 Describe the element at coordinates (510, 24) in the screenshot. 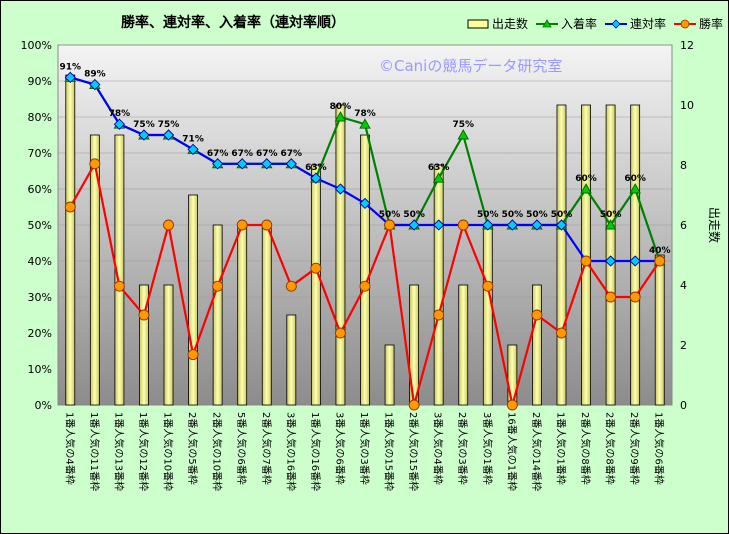

I see `legend-label-bar: 出走数` at that location.